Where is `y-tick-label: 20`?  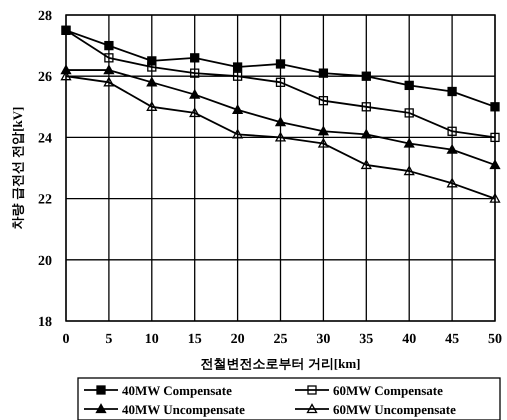
y-tick-label: 20 is located at coordinates (45, 261).